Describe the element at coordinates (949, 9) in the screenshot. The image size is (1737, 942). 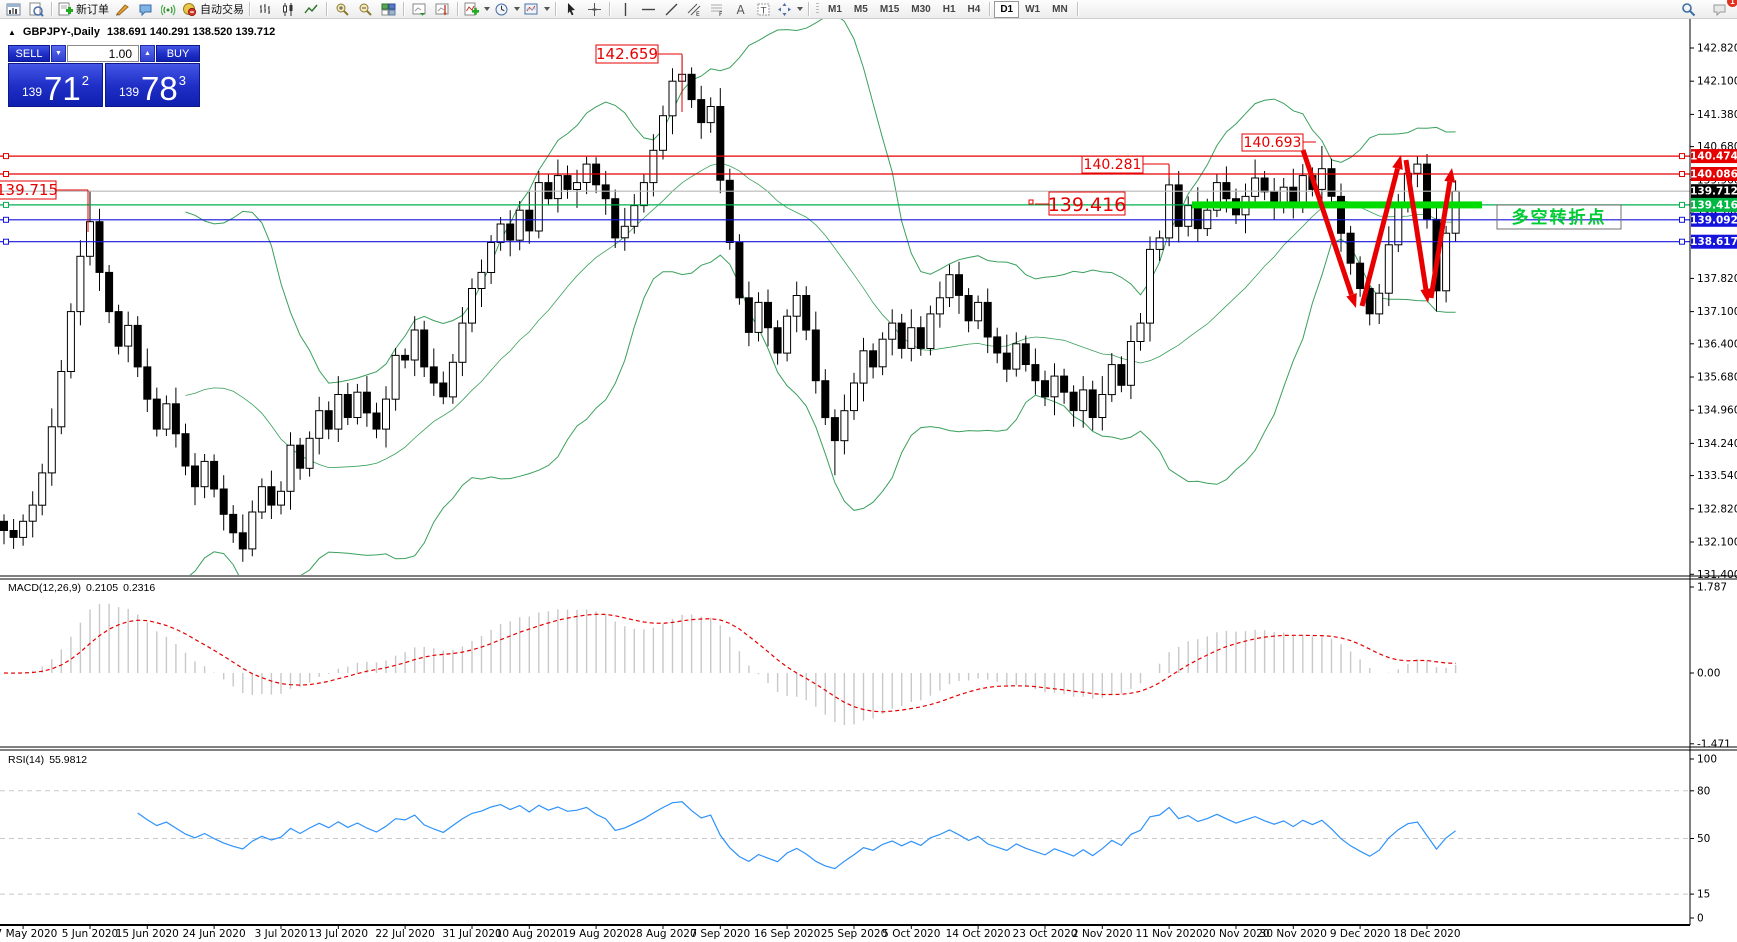
I see `timeframe-H1: H1` at that location.